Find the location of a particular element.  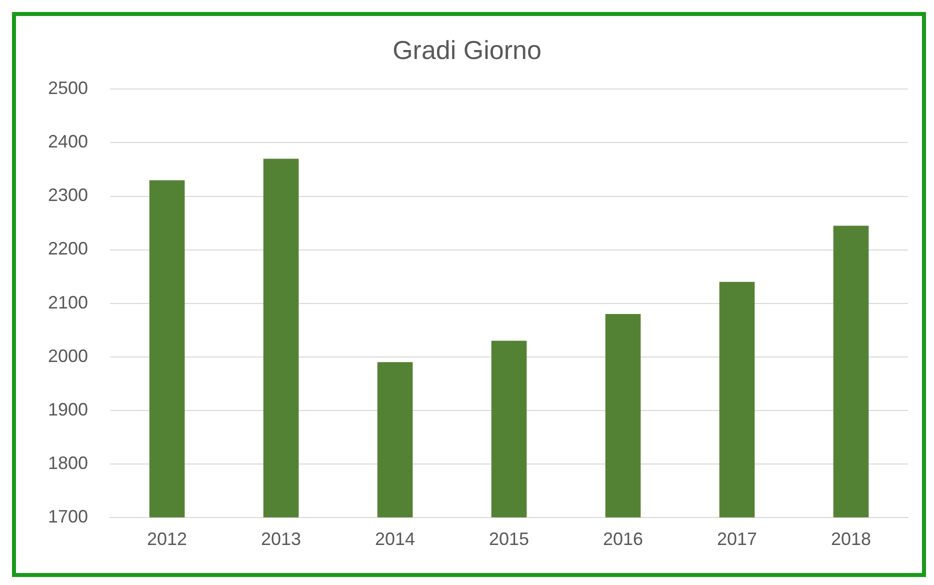

y-tick-label: 1900 is located at coordinates (68, 409).